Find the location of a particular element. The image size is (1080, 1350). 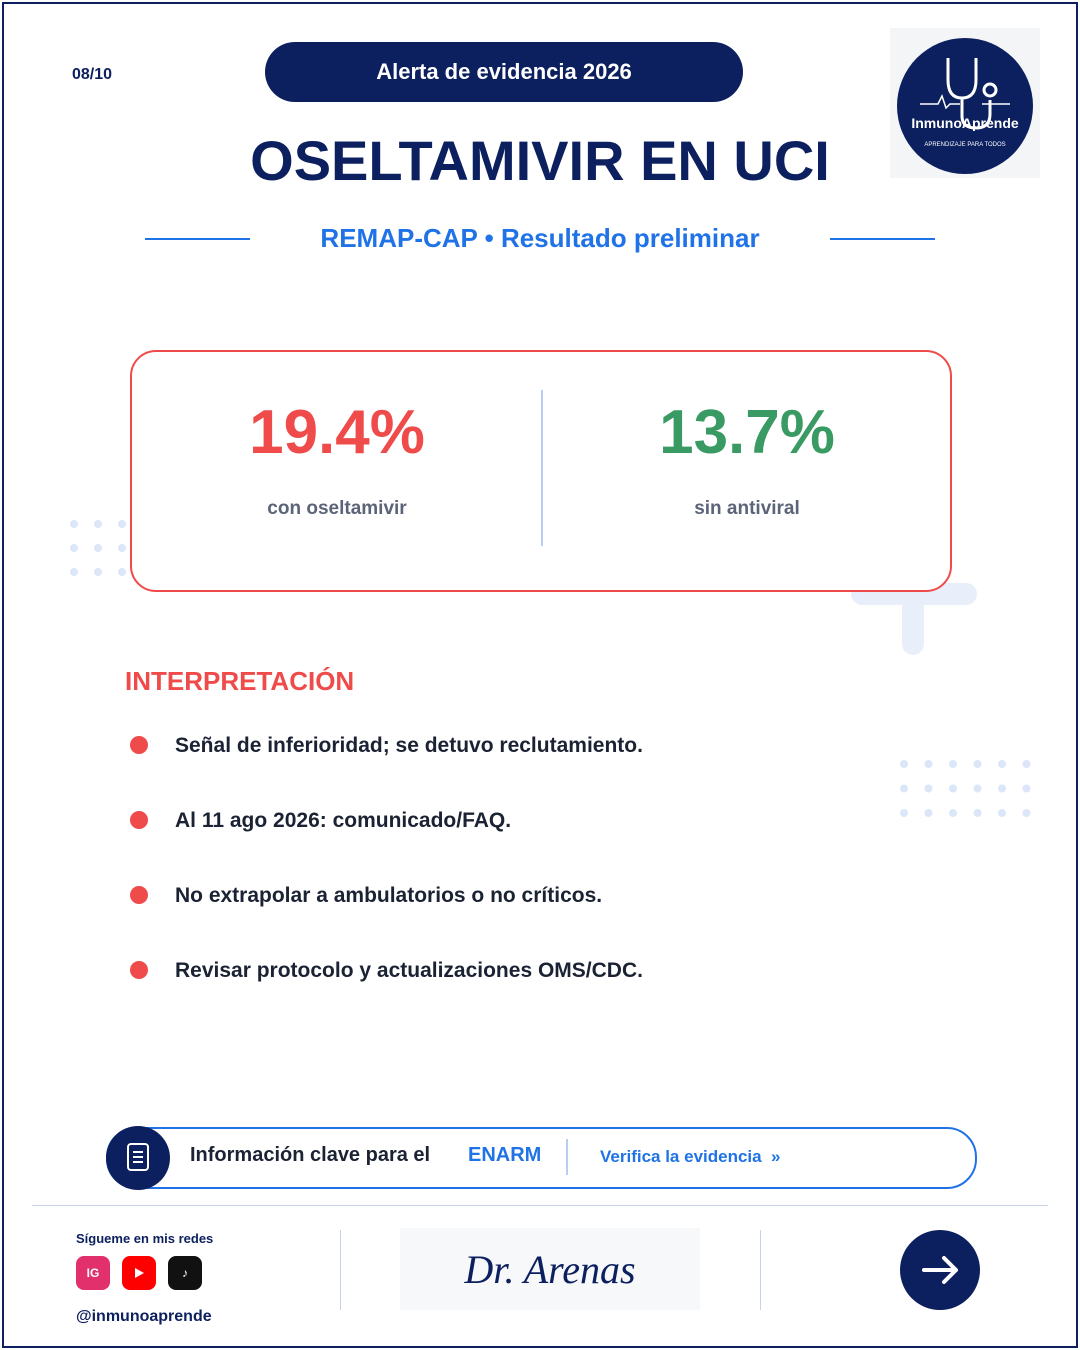

stat: 13.7% sin antiviral is located at coordinates (747, 458).